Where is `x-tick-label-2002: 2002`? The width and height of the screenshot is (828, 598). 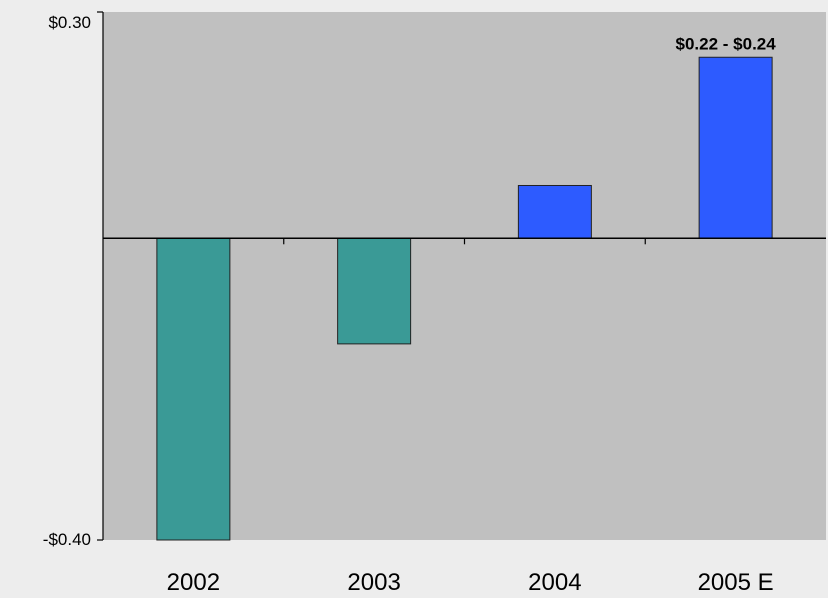 x-tick-label-2002: 2002 is located at coordinates (193, 582).